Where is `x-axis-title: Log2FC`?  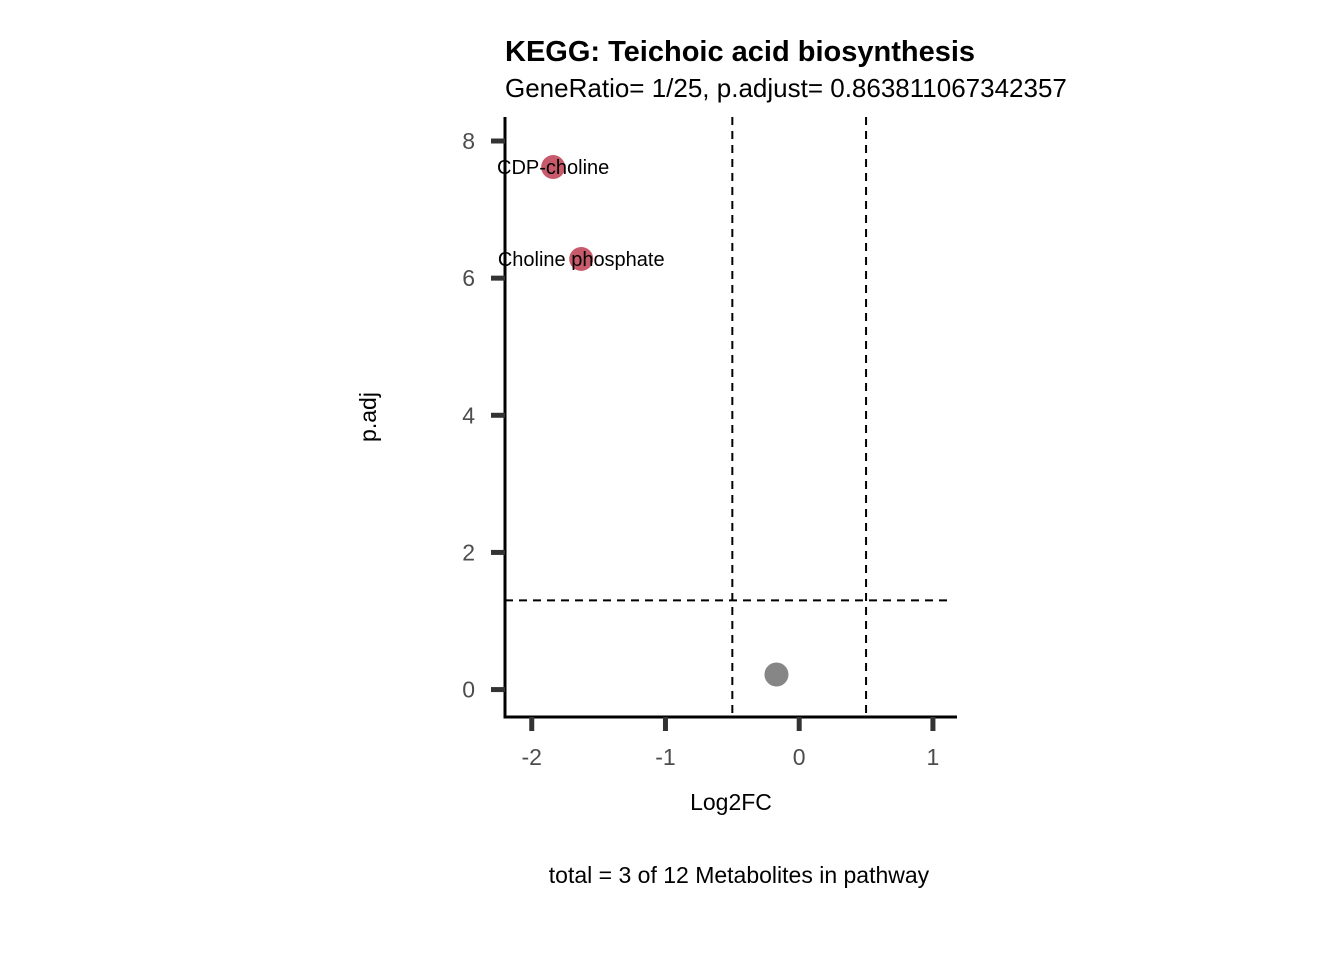
x-axis-title: Log2FC is located at coordinates (731, 802).